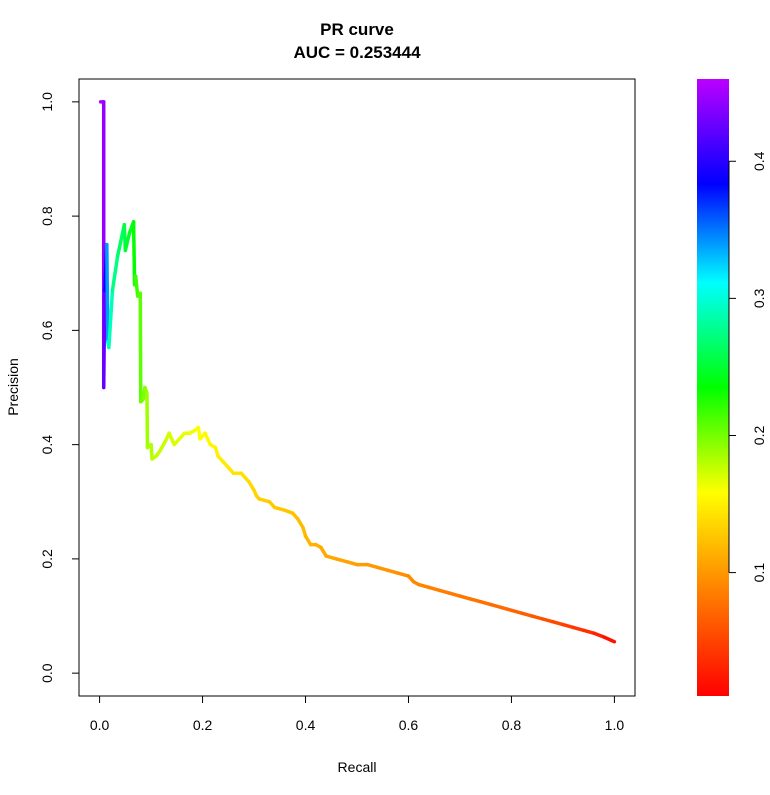 The width and height of the screenshot is (770, 795). Describe the element at coordinates (47, 559) in the screenshot. I see `y-tick-label: 0.2` at that location.